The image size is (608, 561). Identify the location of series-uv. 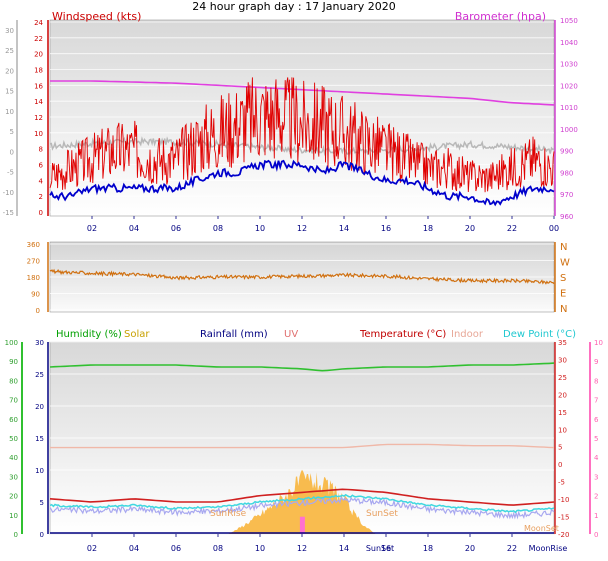
(302, 525).